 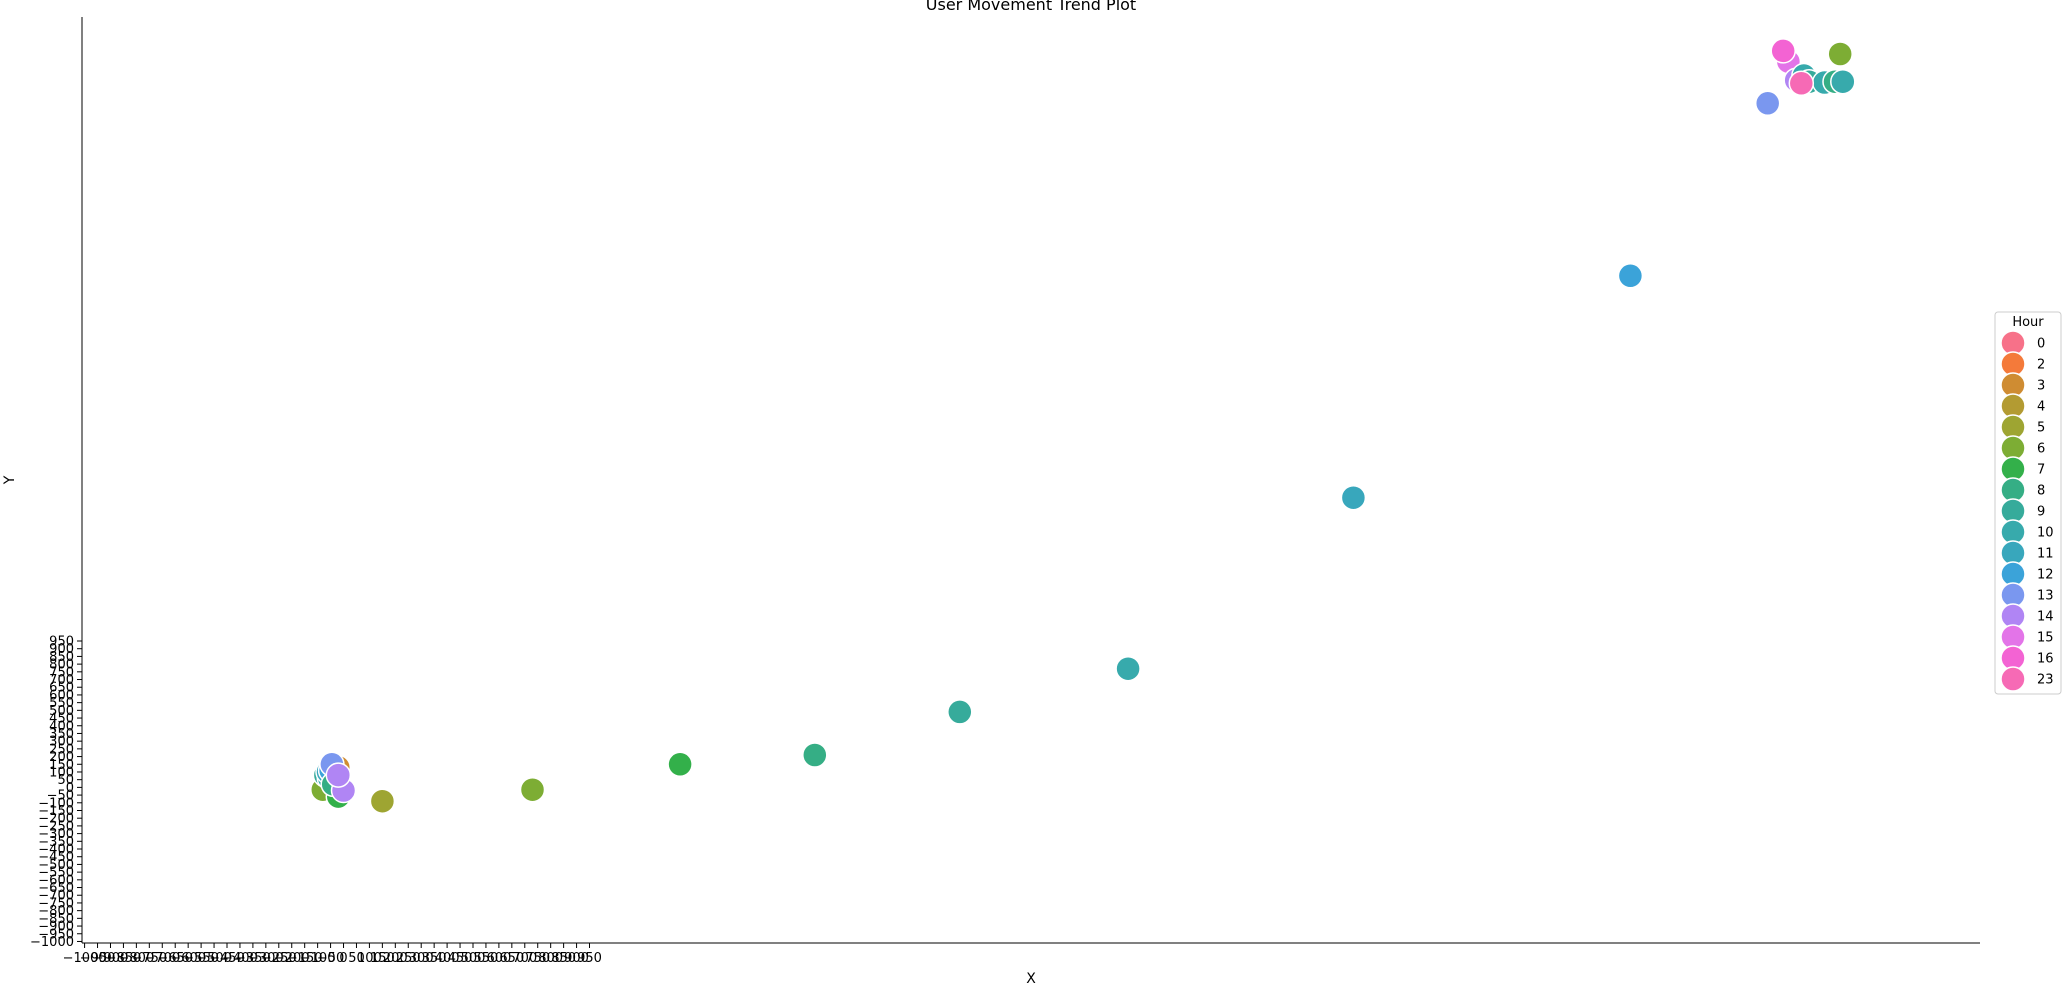 What do you see at coordinates (395, 958) in the screenshot?
I see `x-tick-label: 200` at bounding box center [395, 958].